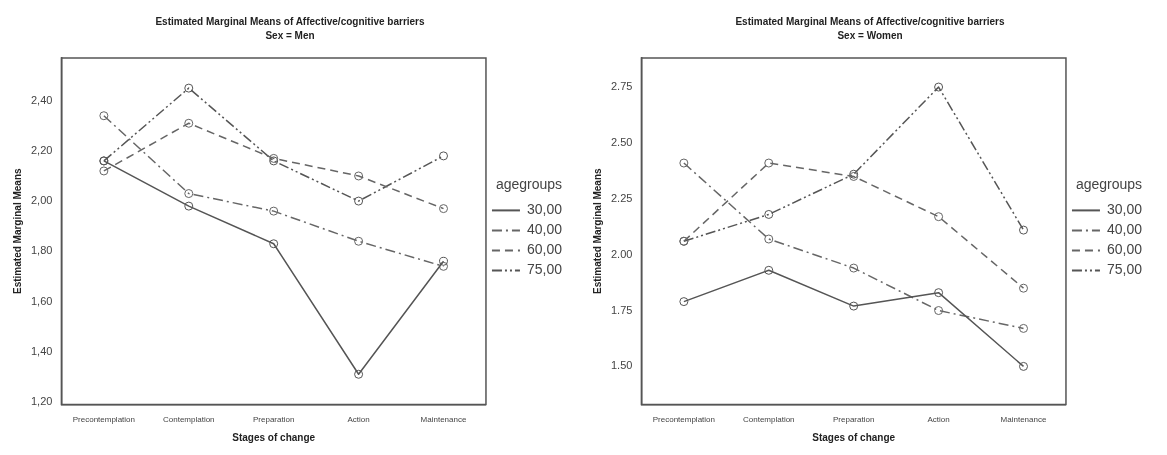  I want to click on y-tick-label: 1,20, so click(41, 400).